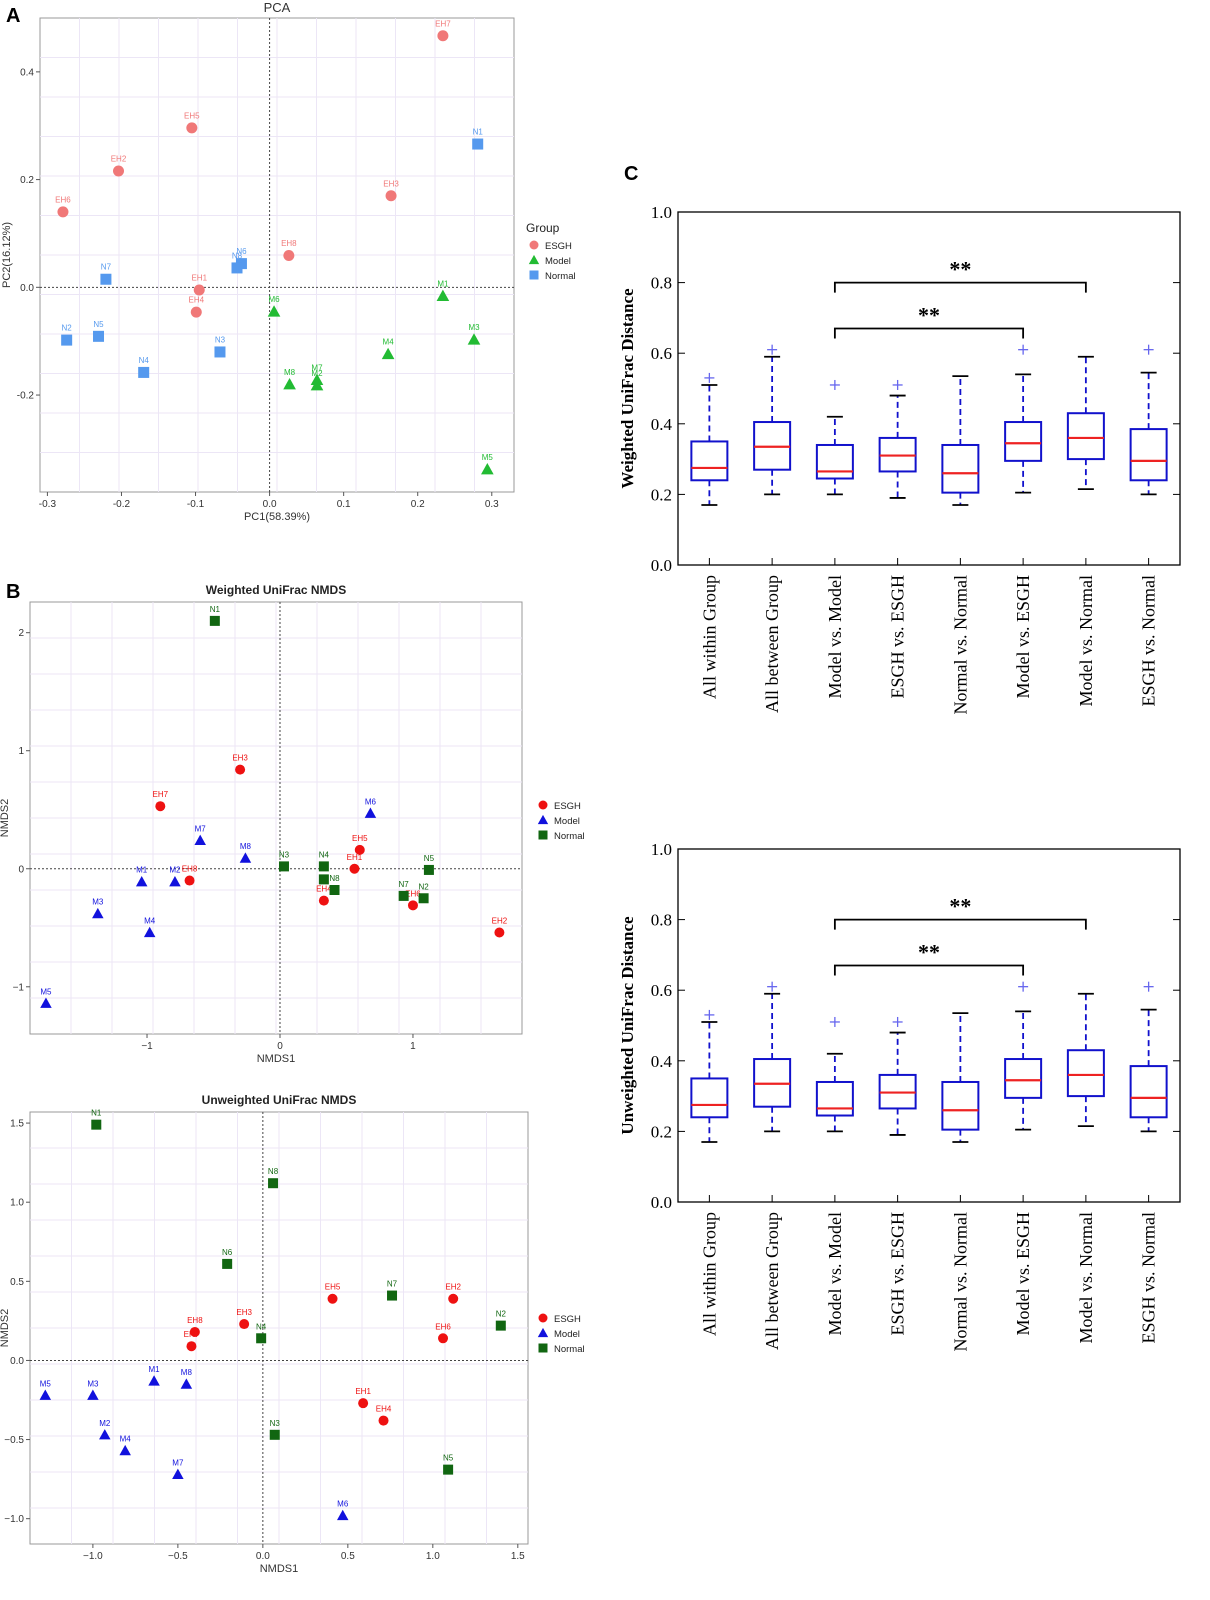 The image size is (1210, 1600). I want to click on y-tick-label: 0.2, so click(27, 180).